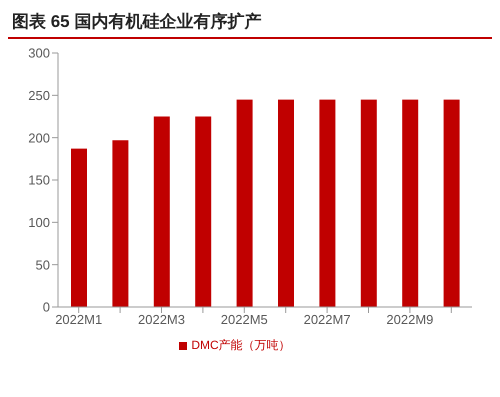 This screenshot has height=397, width=500. I want to click on legend-label: DMC产能（万吨）, so click(241, 345).